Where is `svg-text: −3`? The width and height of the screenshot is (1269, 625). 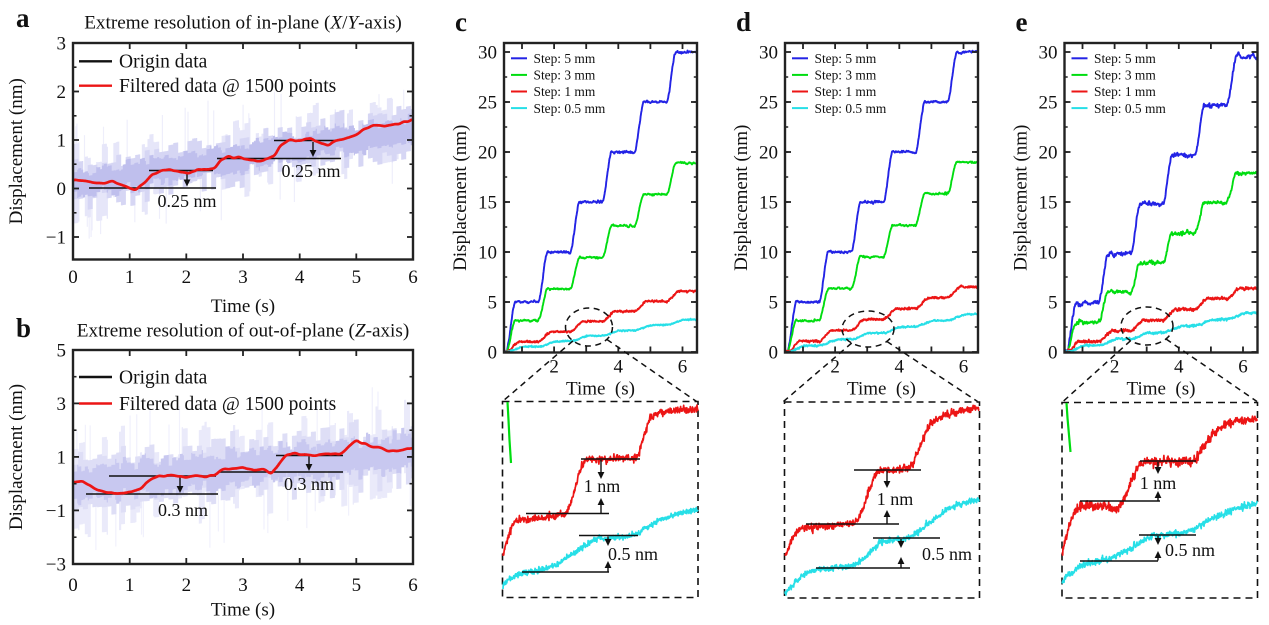 svg-text: −3 is located at coordinates (56, 564).